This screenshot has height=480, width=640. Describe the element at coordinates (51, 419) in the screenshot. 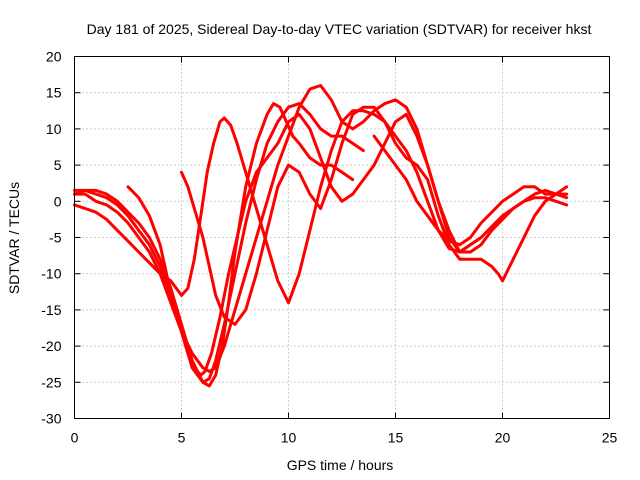

I see `y-tick-label: -30` at that location.